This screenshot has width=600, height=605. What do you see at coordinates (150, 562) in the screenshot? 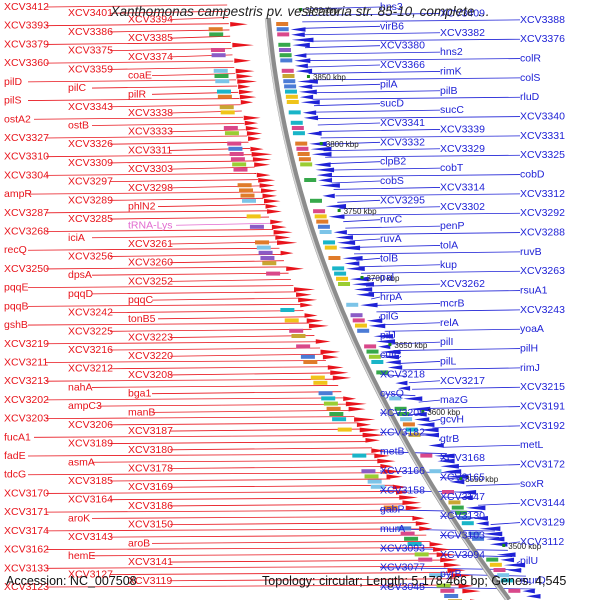
I see `left-gene-label: XCV3141` at bounding box center [150, 562].